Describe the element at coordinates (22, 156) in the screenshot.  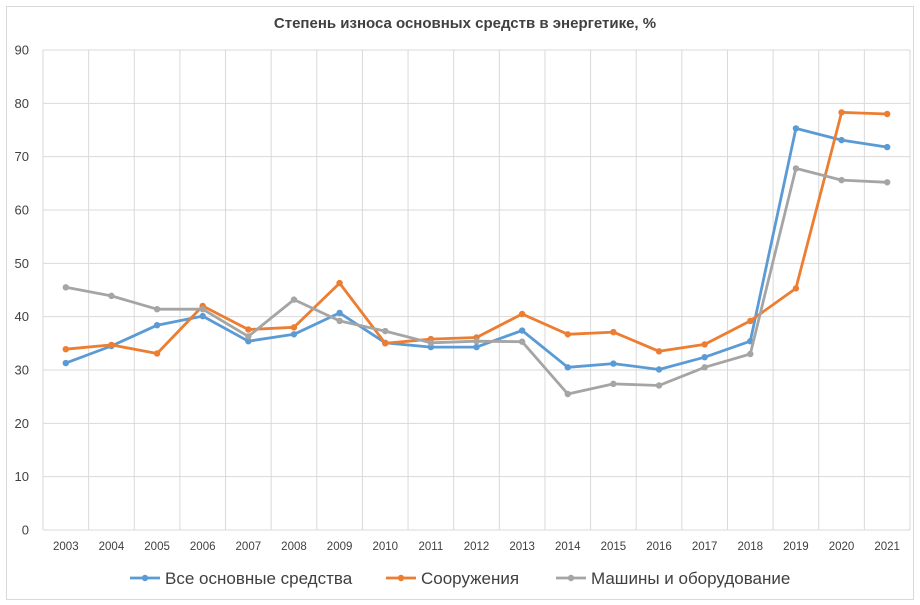
I see `y-tick-label: 70` at that location.